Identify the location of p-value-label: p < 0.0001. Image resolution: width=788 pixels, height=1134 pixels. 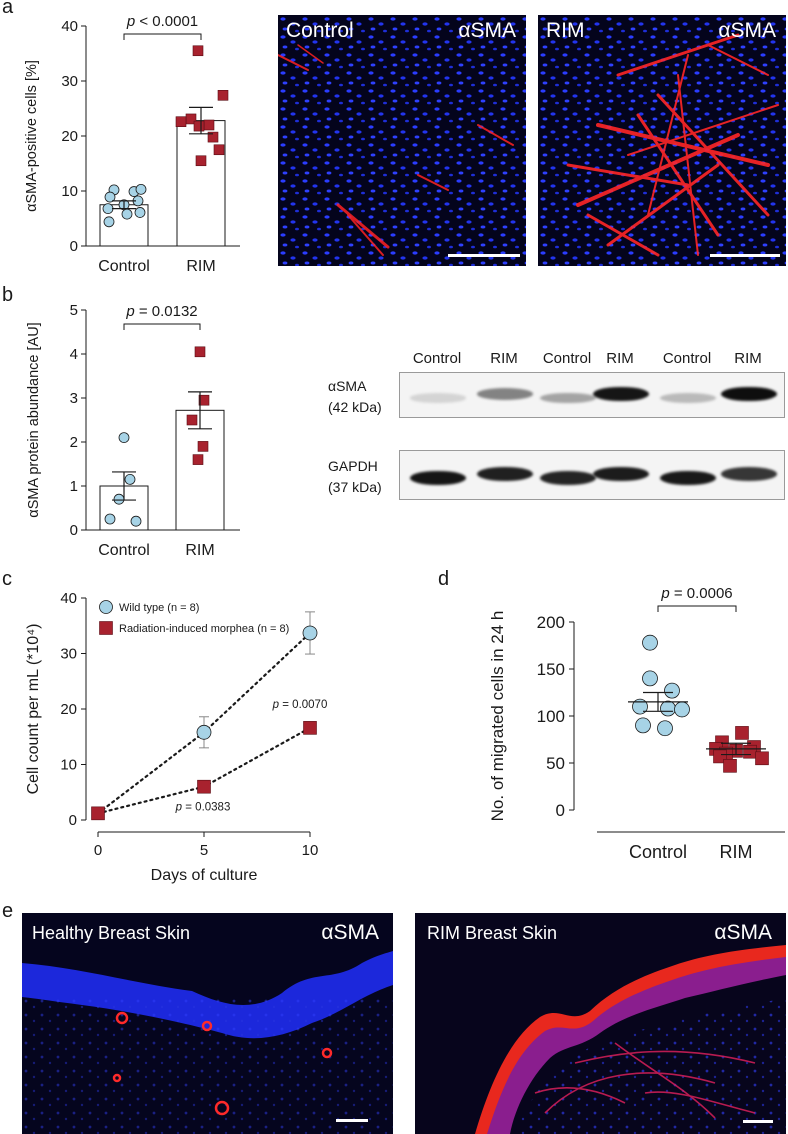
(162, 21).